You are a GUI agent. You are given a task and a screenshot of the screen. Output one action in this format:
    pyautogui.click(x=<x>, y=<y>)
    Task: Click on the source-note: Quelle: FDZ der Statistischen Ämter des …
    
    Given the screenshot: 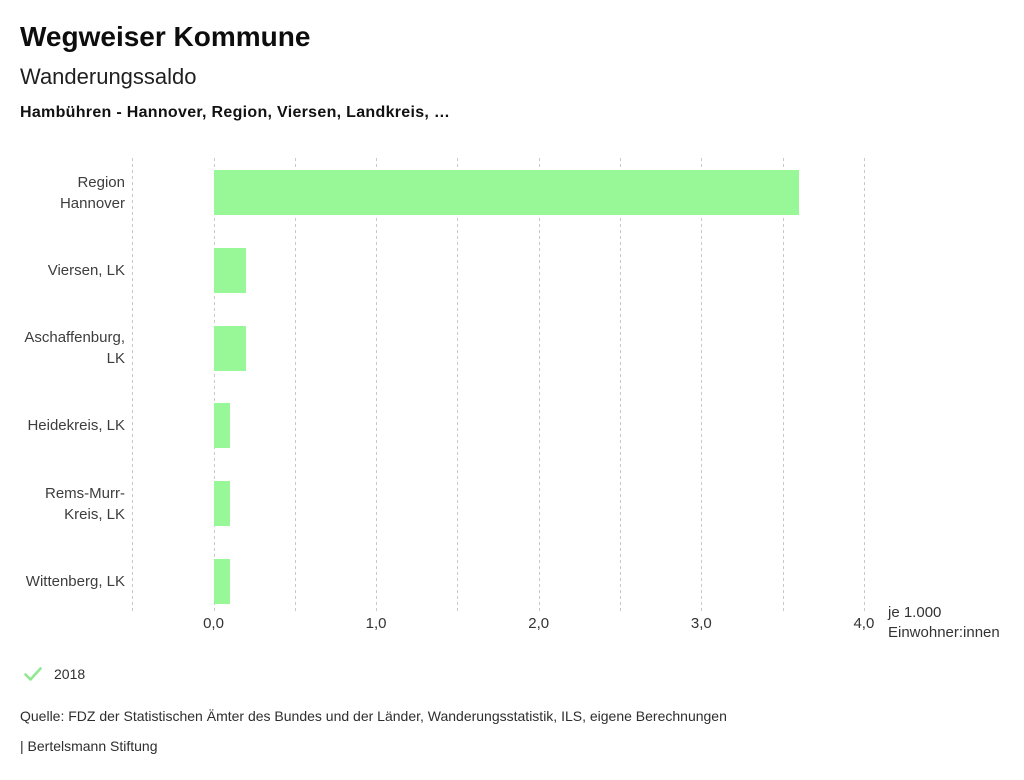 What is the action you would take?
    pyautogui.click(x=373, y=716)
    